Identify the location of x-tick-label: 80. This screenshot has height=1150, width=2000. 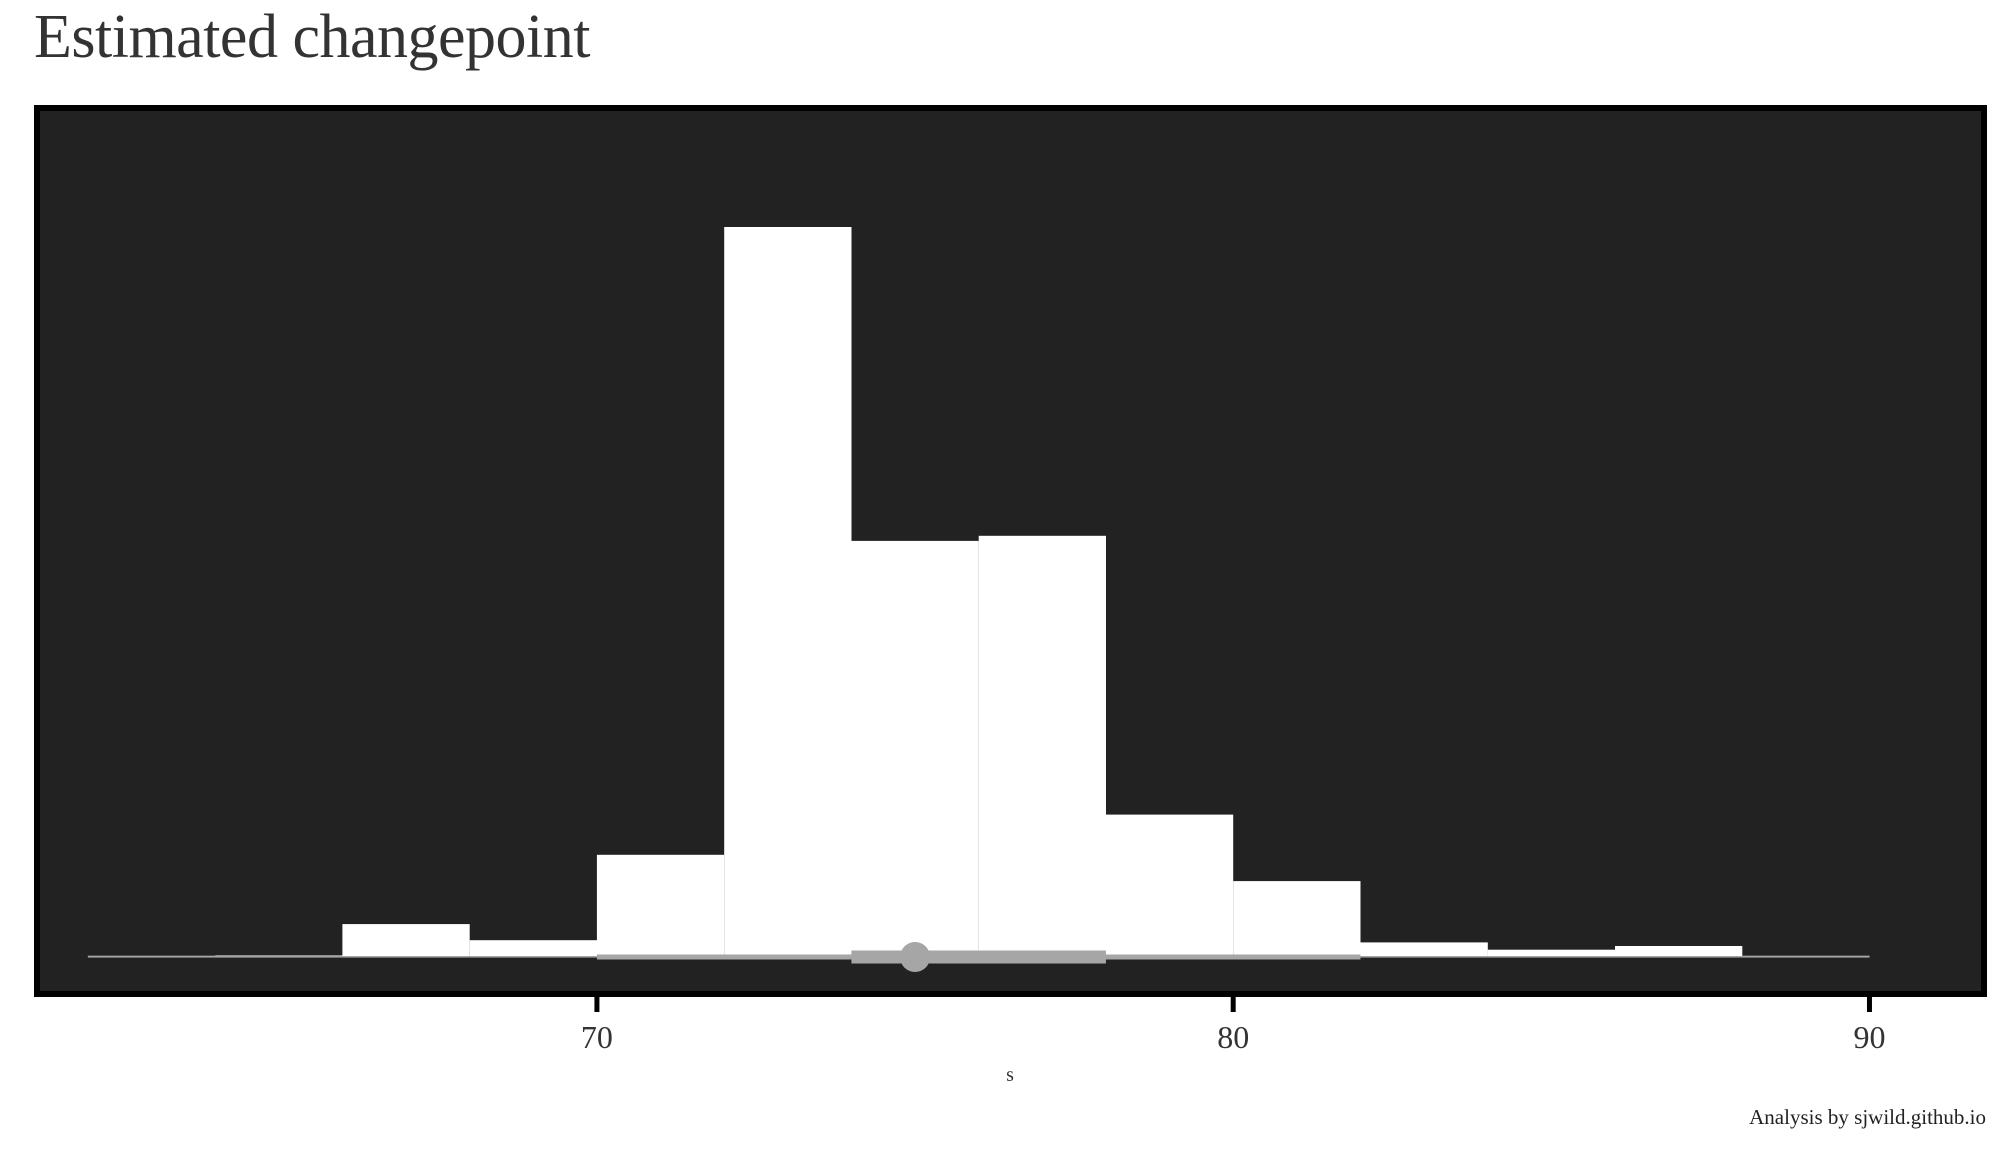
(1233, 1037).